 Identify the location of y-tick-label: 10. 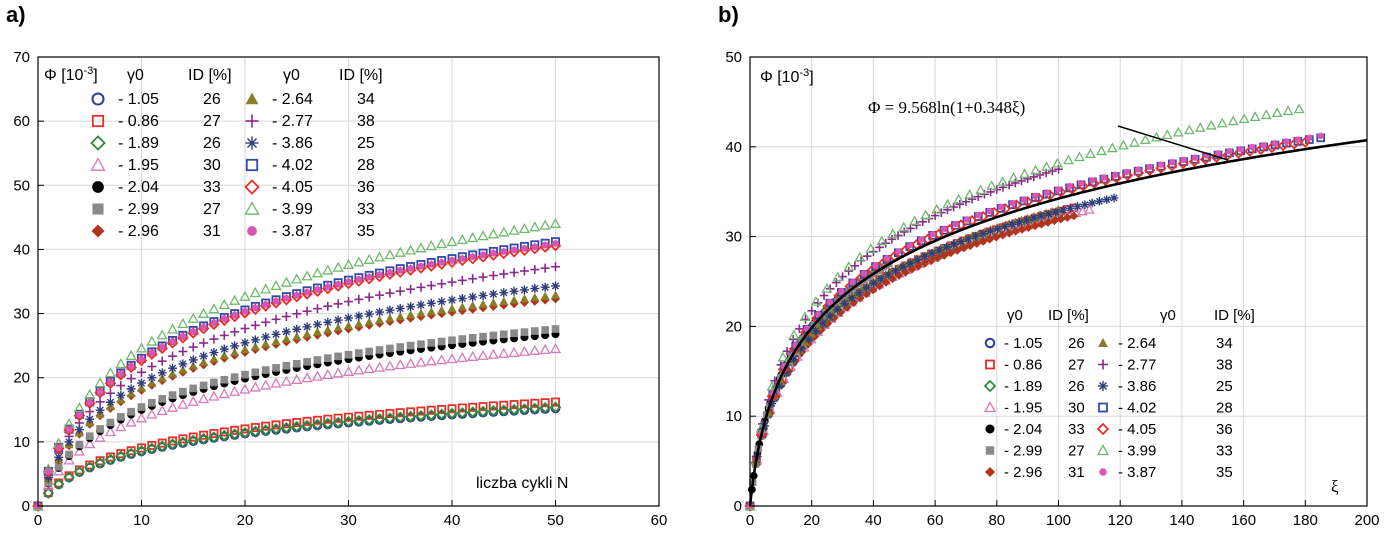
(733, 416).